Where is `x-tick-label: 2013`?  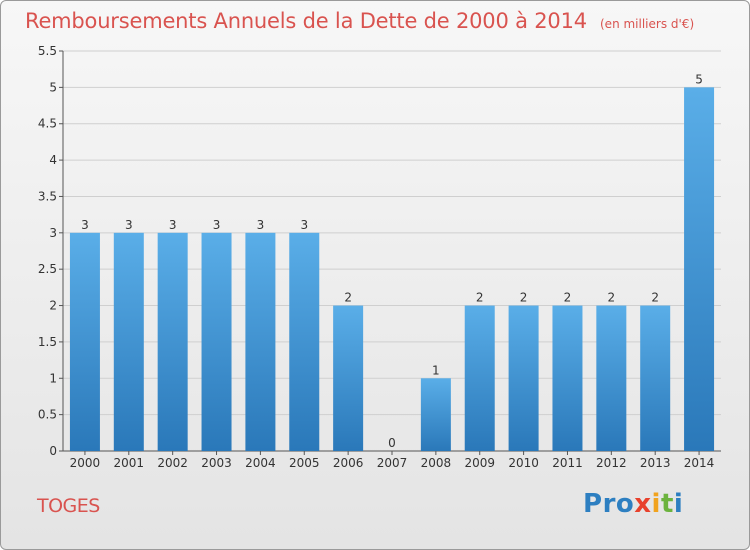 x-tick-label: 2013 is located at coordinates (655, 463).